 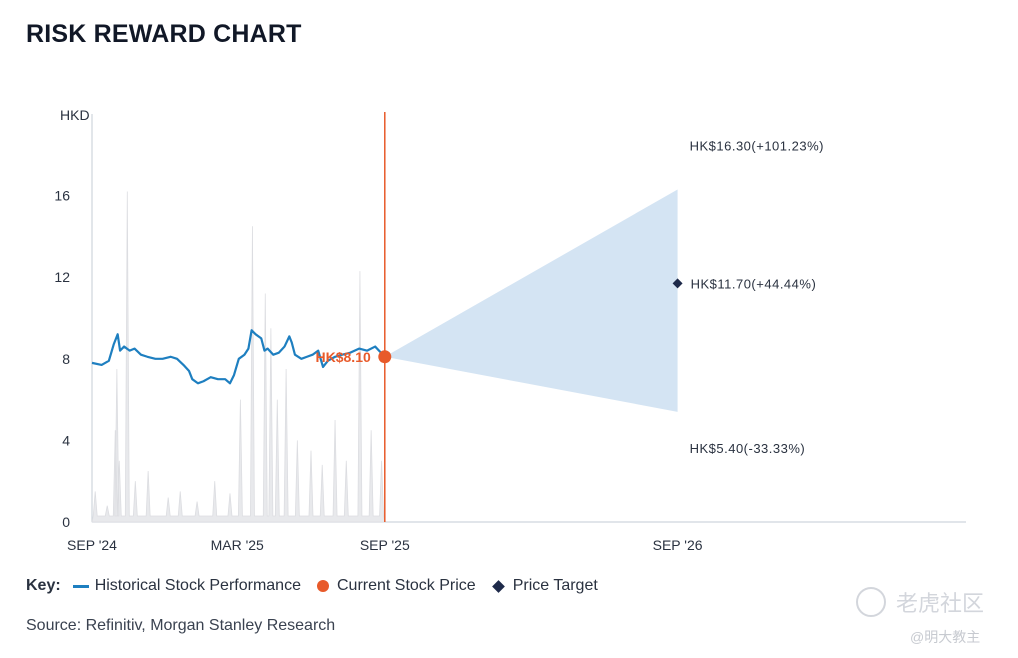 What do you see at coordinates (385, 545) in the screenshot?
I see `x-tick-label: SEP '25` at bounding box center [385, 545].